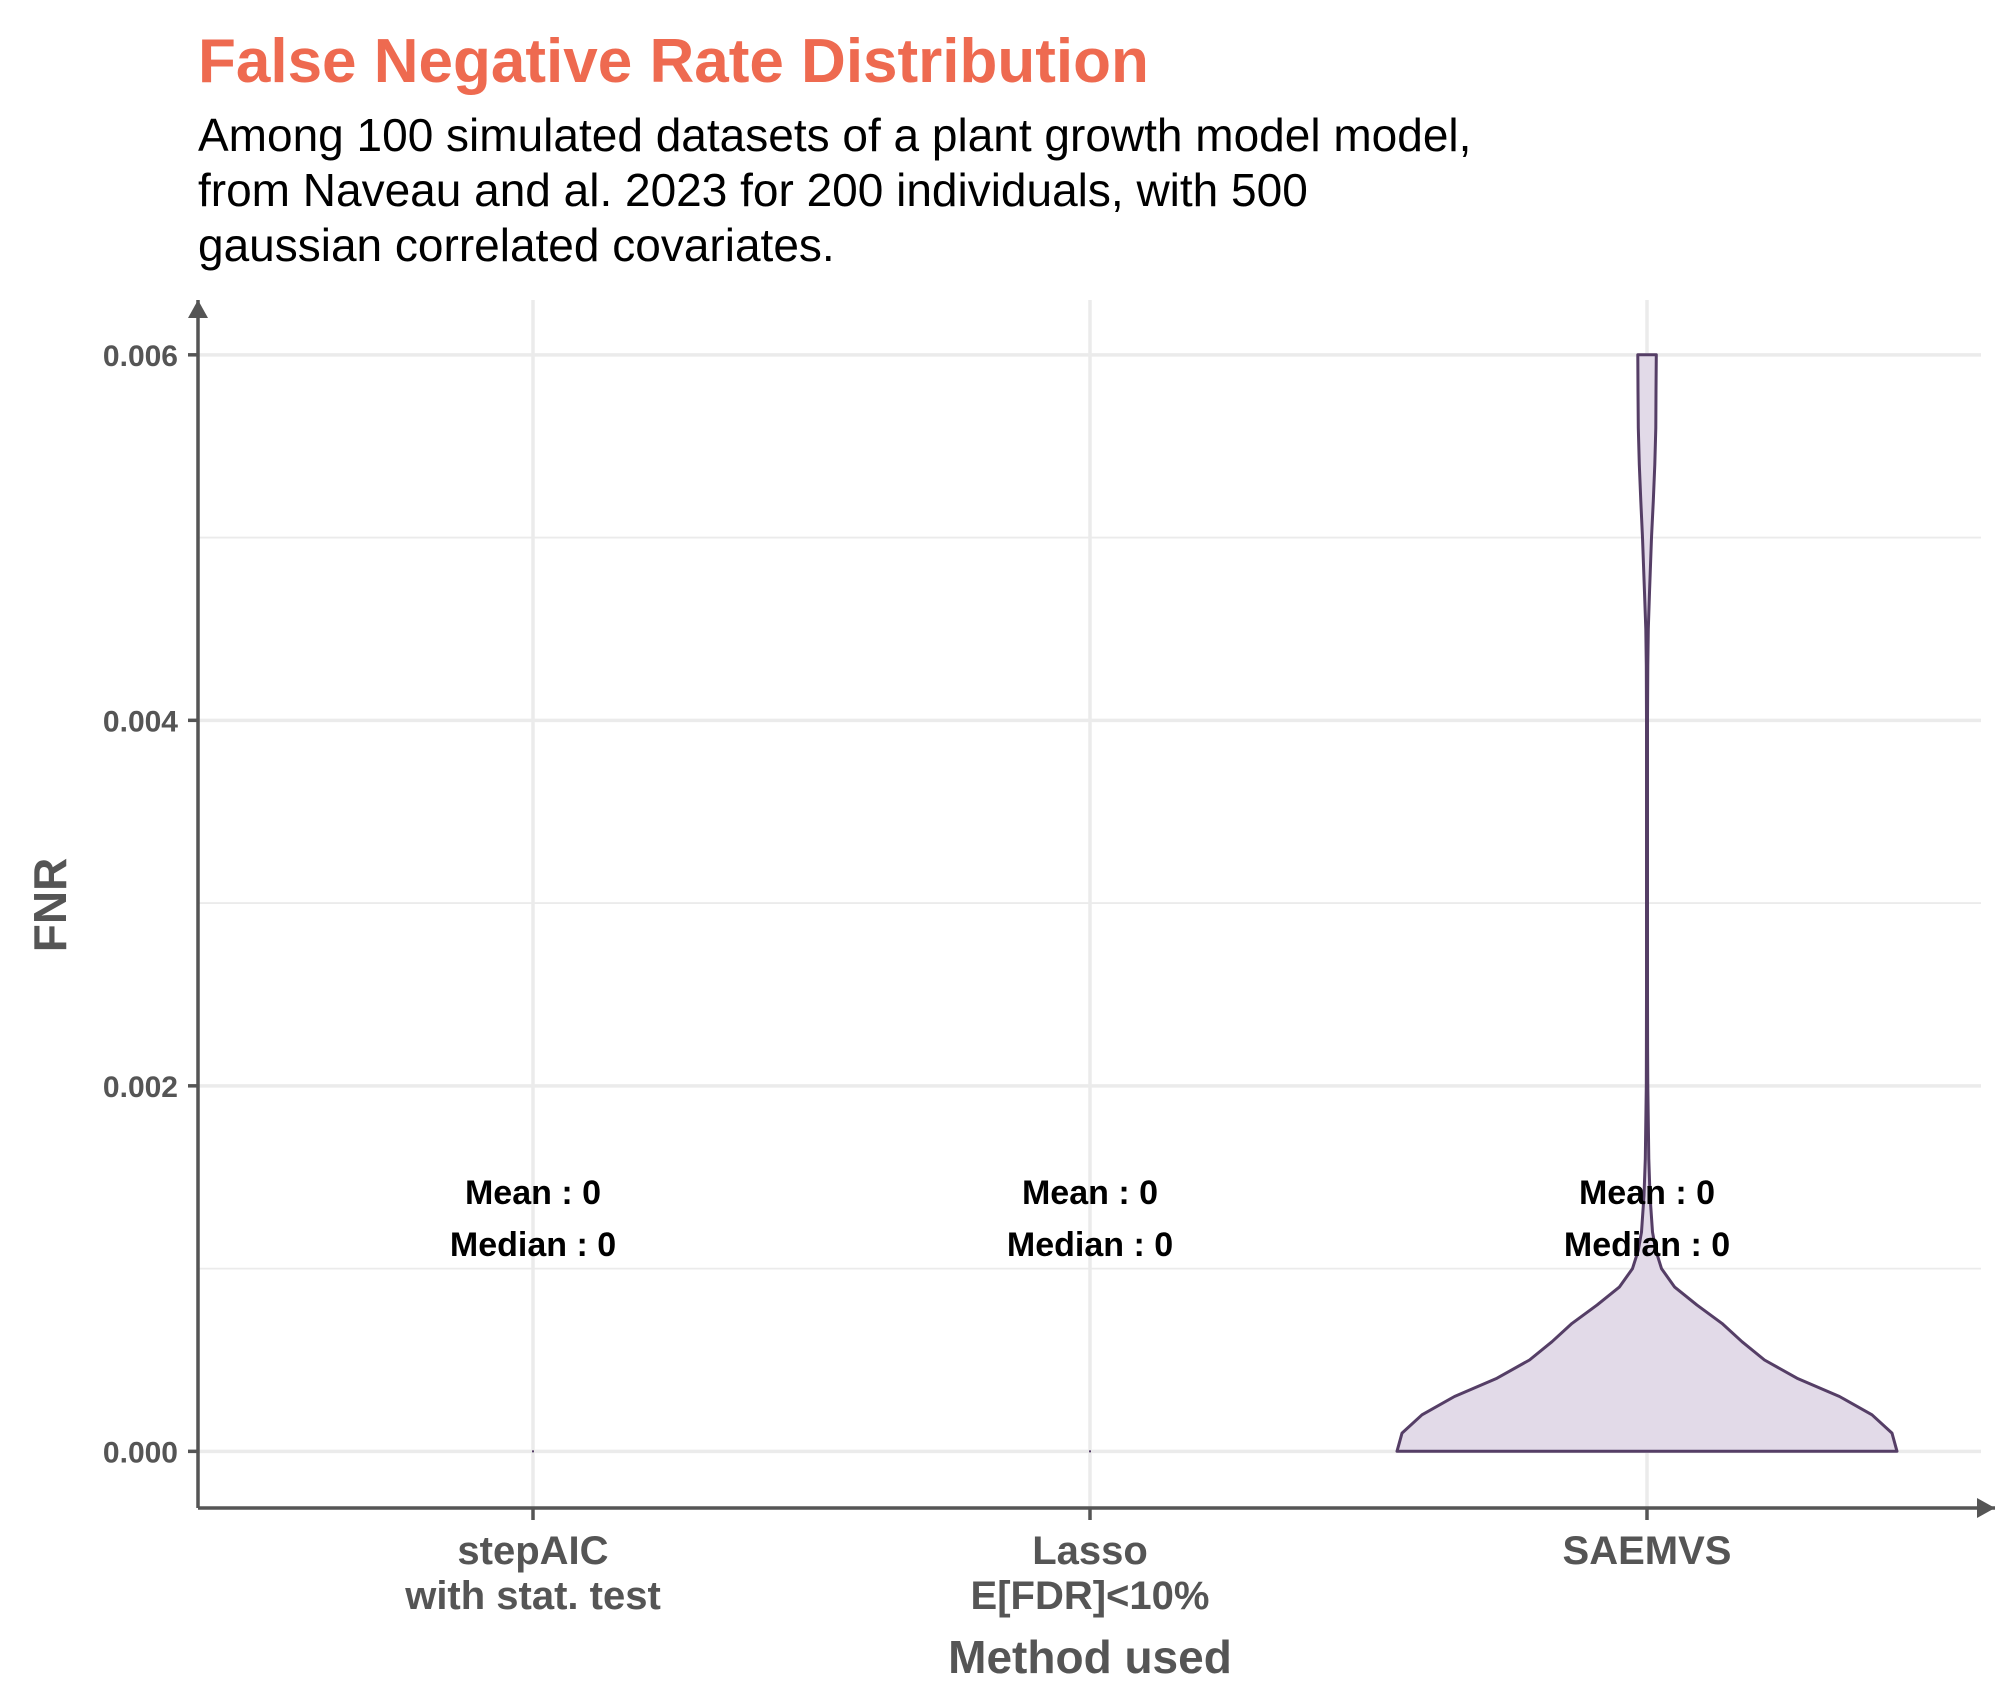 The image size is (2000, 1700). What do you see at coordinates (140, 1087) in the screenshot?
I see `y-tick-label: 0.002` at bounding box center [140, 1087].